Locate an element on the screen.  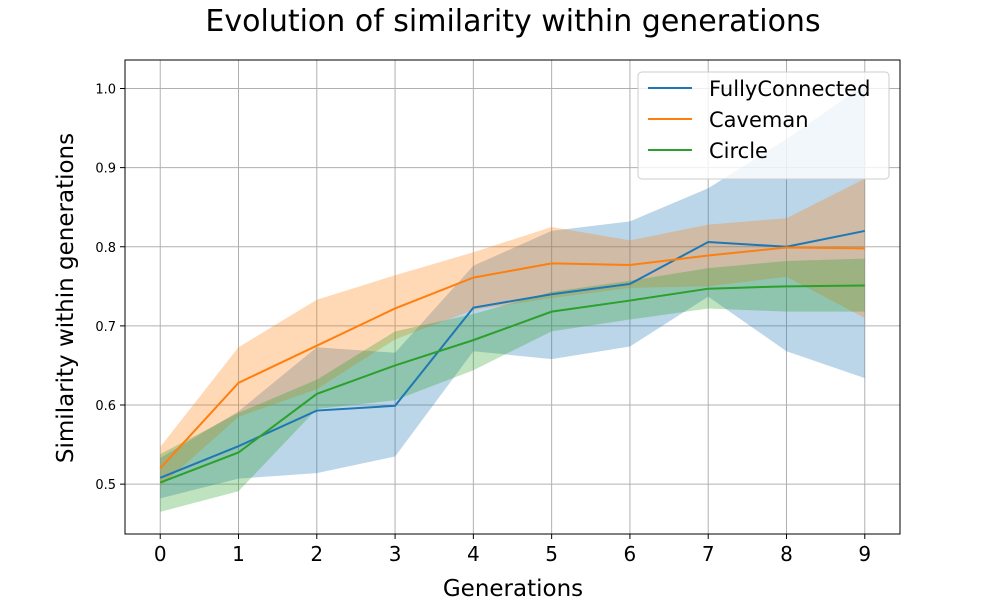
y-tick-label: 1.0 is located at coordinates (105, 89).